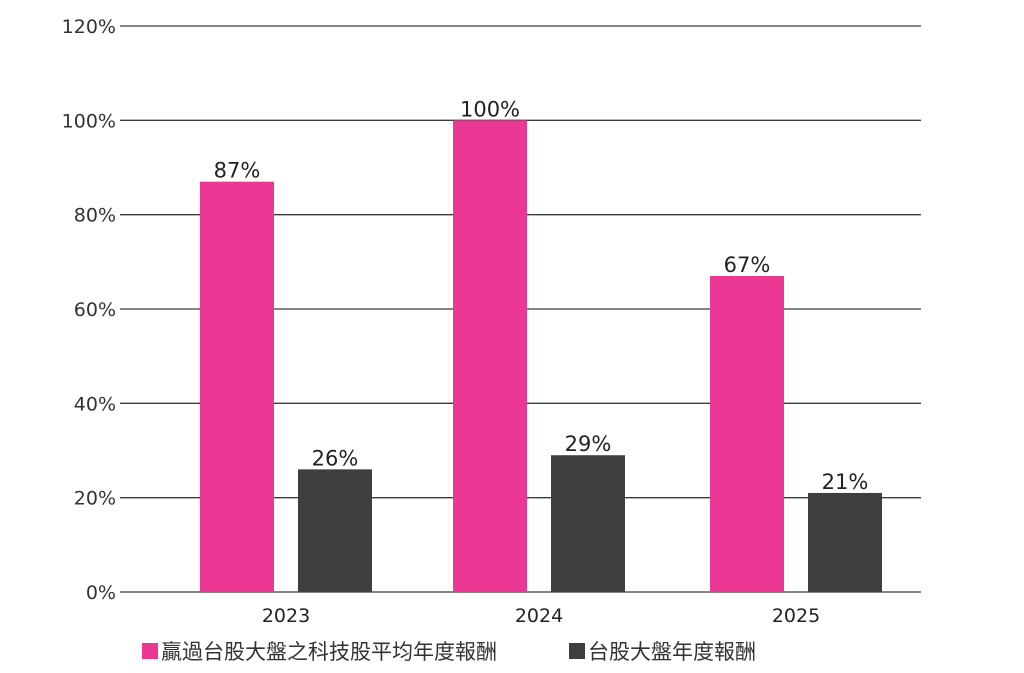 The image size is (1024, 673). I want to click on data-label: 21%, so click(845, 482).